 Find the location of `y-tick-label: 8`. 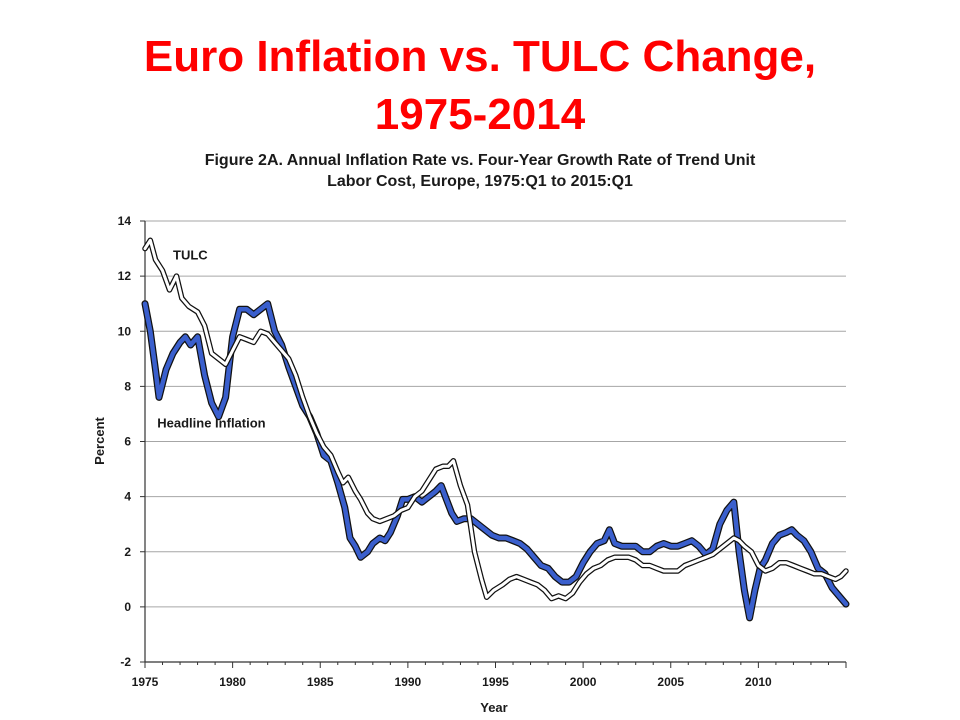

y-tick-label: 8 is located at coordinates (127, 386).